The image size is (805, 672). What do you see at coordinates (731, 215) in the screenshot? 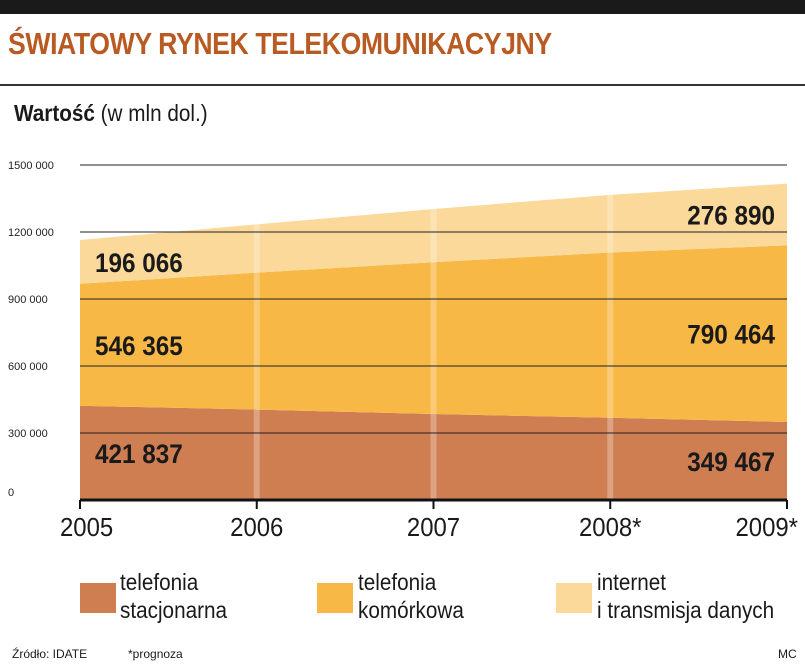
I see `data-label: 276 890` at bounding box center [731, 215].